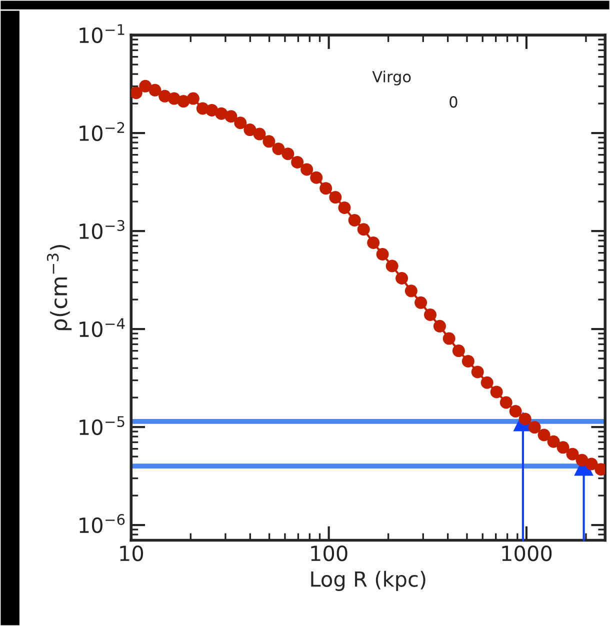 This screenshot has height=626, width=610. Describe the element at coordinates (391, 78) in the screenshot. I see `annotation: Virgo` at that location.